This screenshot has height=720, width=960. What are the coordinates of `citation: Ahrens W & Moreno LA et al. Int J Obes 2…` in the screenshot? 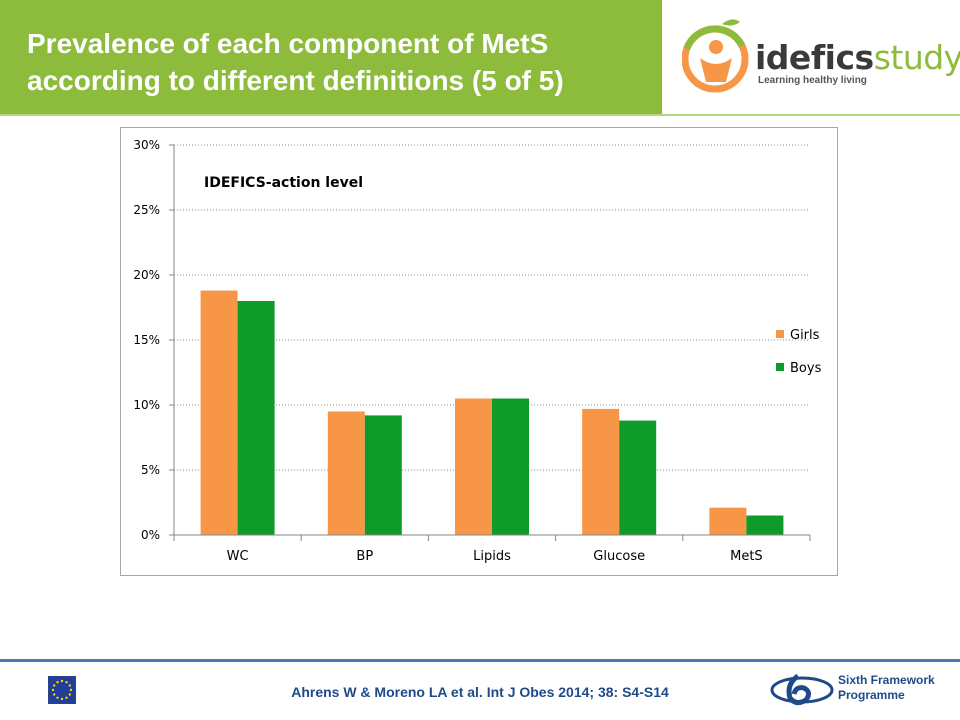 It's located at (480, 692).